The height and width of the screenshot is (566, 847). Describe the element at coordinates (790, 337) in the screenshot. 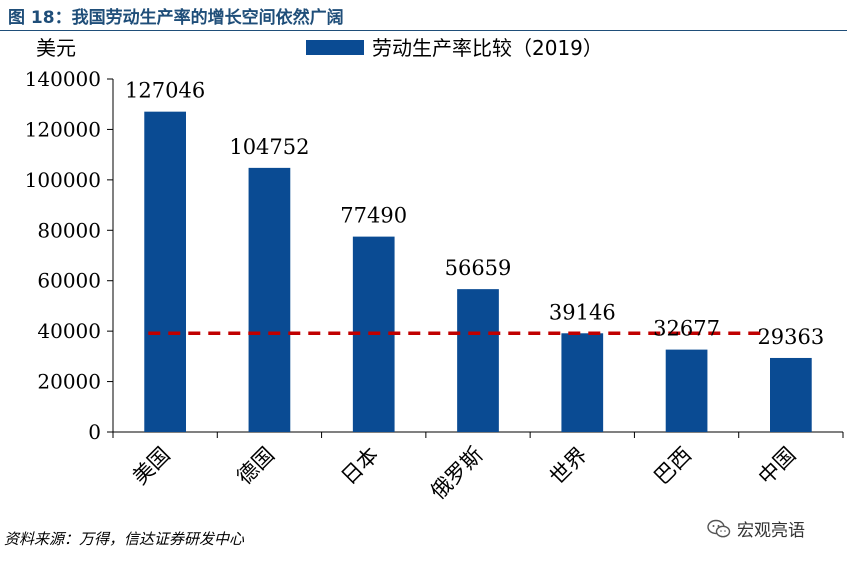

I see `data-label: 29363` at that location.